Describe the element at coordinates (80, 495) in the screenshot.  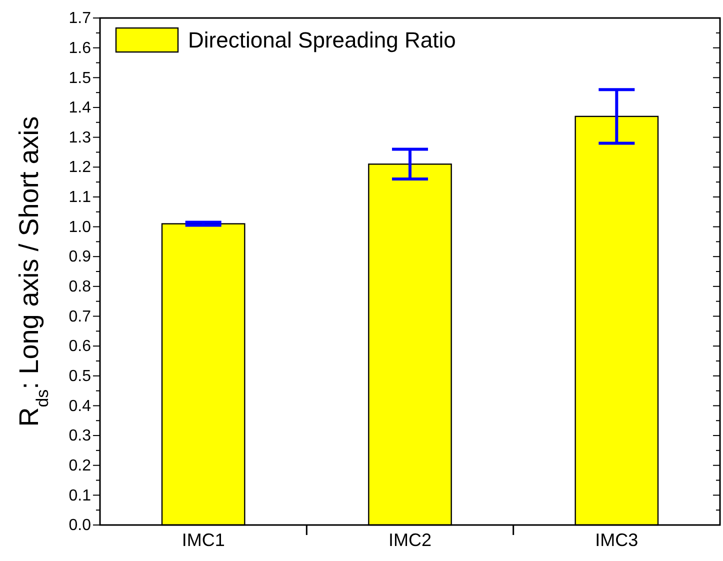
I see `y-tick-label: 0.1` at that location.